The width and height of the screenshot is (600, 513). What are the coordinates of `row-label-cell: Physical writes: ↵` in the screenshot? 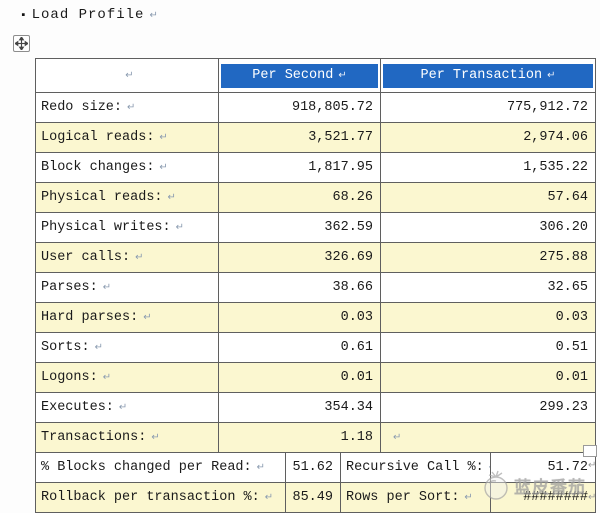 It's located at (127, 227).